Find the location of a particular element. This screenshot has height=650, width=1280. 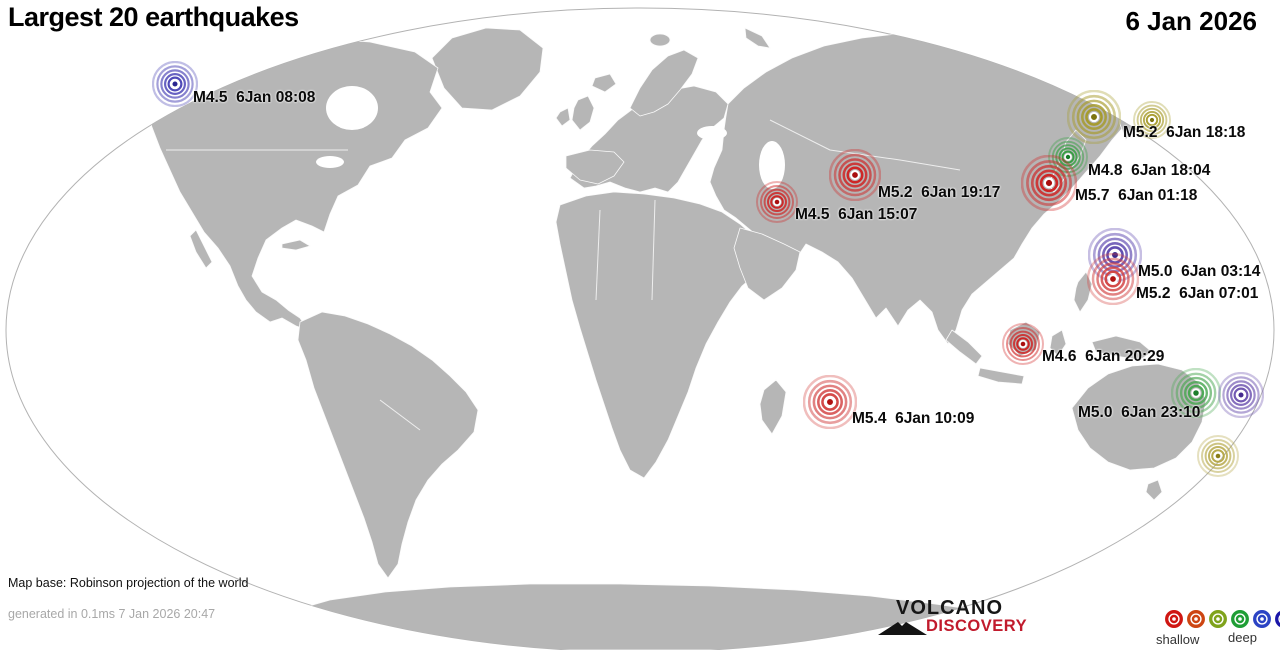

caspian-sea is located at coordinates (772, 165).